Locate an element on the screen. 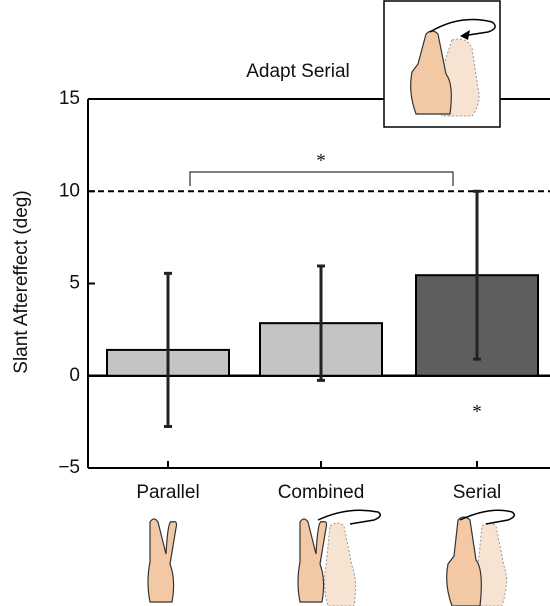 This screenshot has width=550, height=606. x-tick-label: Serial is located at coordinates (477, 492).